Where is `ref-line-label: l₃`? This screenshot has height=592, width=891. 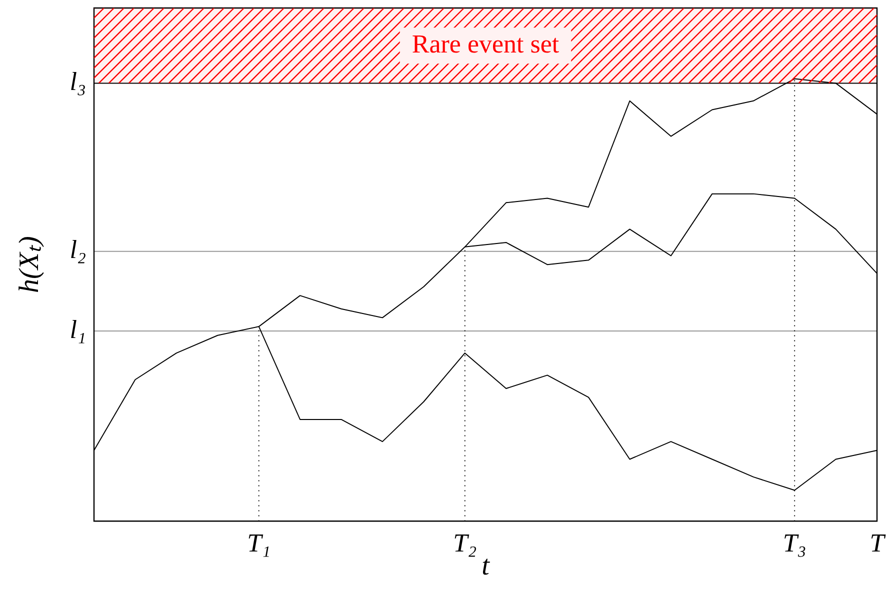 ref-line-label: l₃ is located at coordinates (78, 81).